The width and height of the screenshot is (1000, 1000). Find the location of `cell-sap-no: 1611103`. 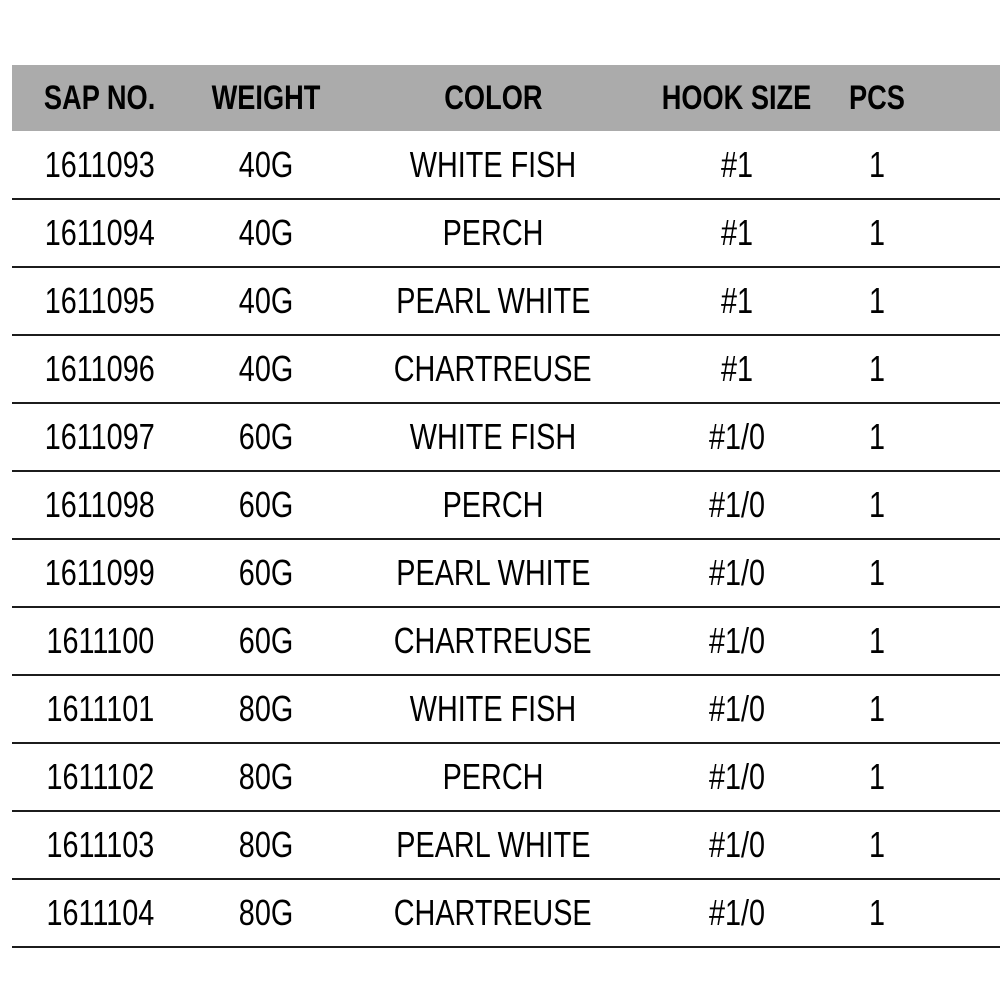

cell-sap-no: 1611103 is located at coordinates (100, 845).